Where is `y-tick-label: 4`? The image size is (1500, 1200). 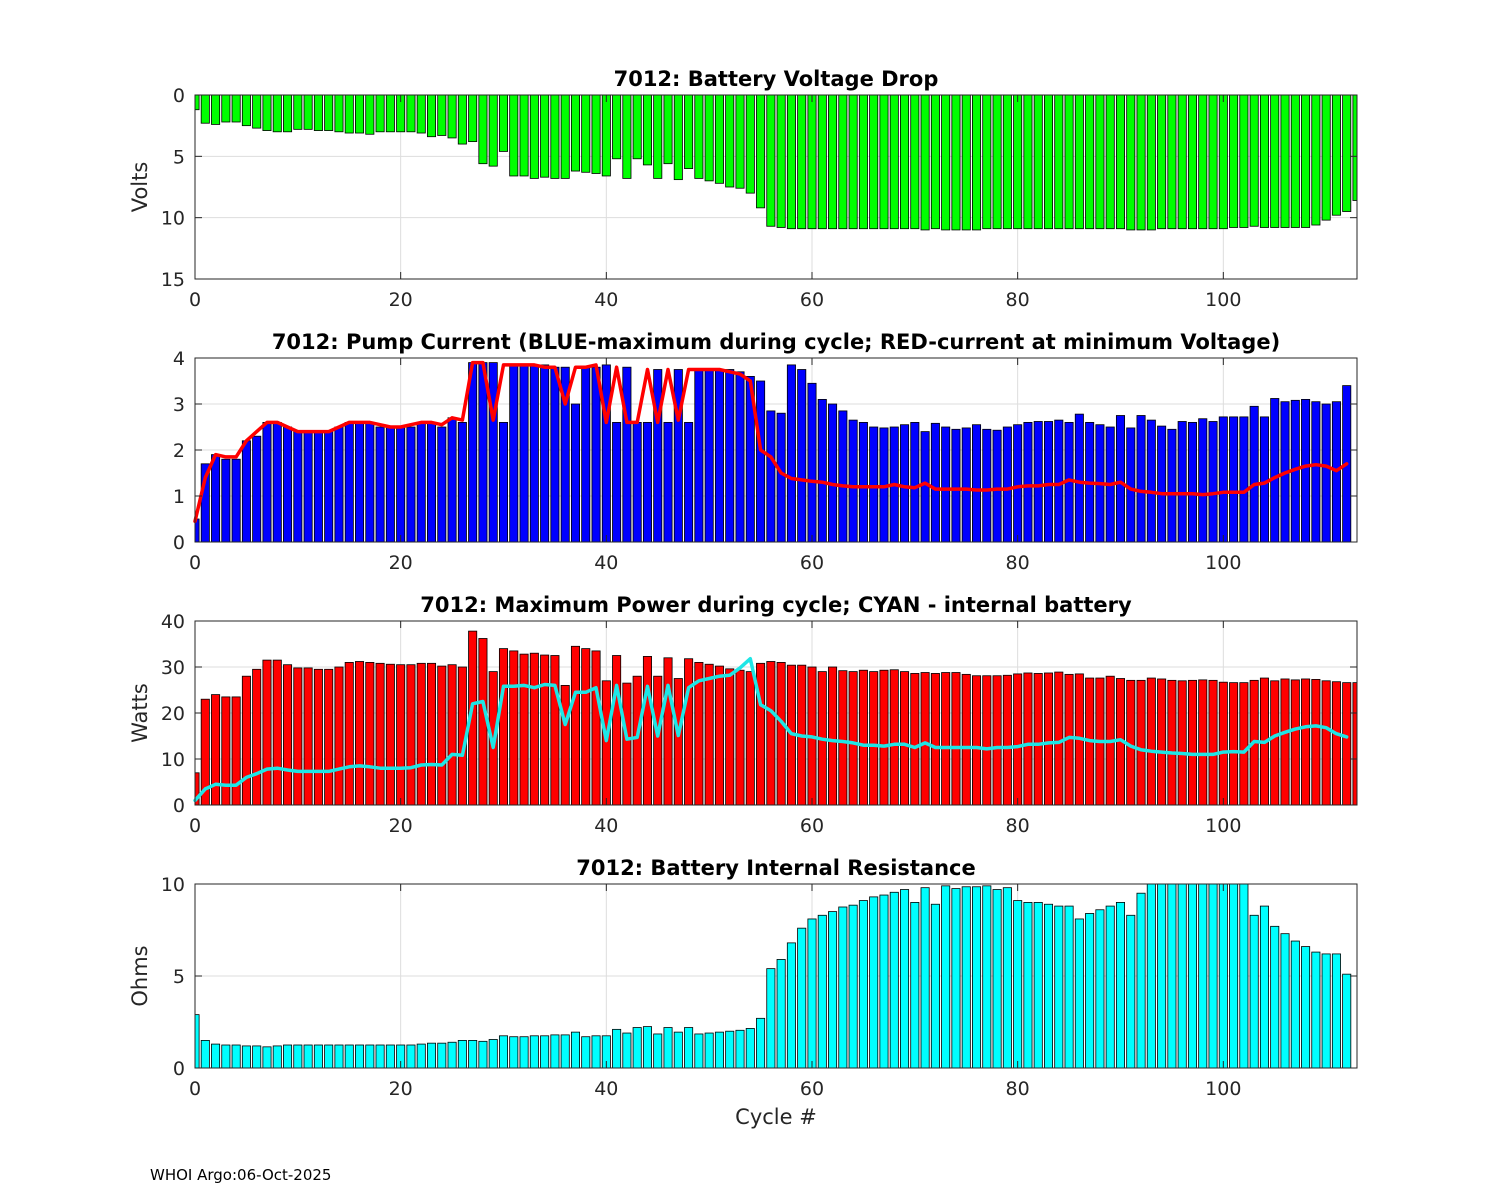 y-tick-label: 4 is located at coordinates (179, 359).